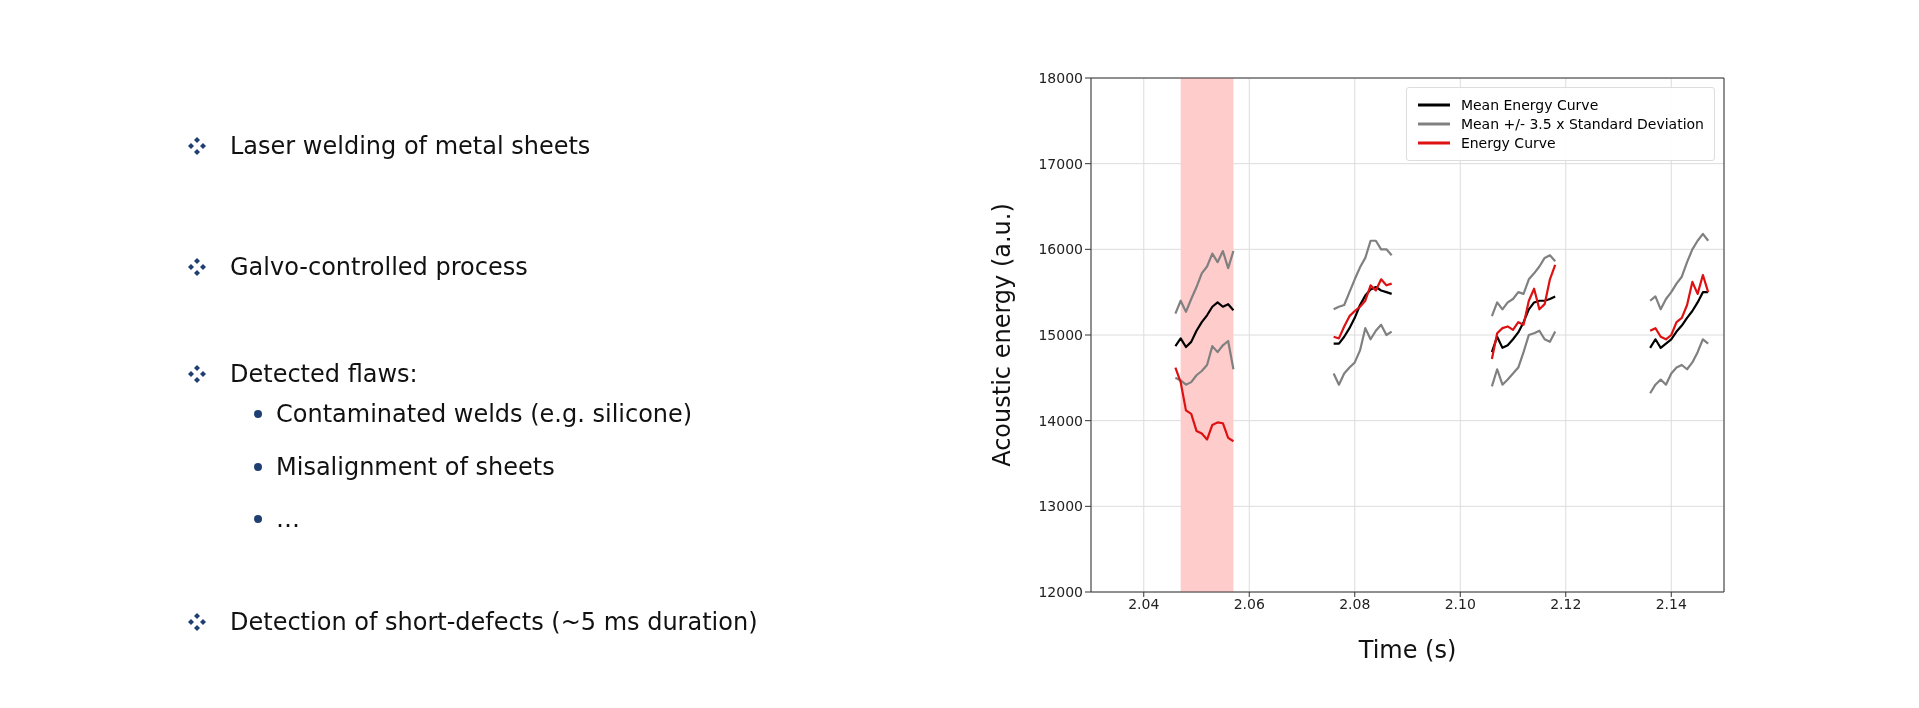 This screenshot has width=1919, height=708. What do you see at coordinates (1060, 420) in the screenshot?
I see `y-tick-label: 14000` at bounding box center [1060, 420].